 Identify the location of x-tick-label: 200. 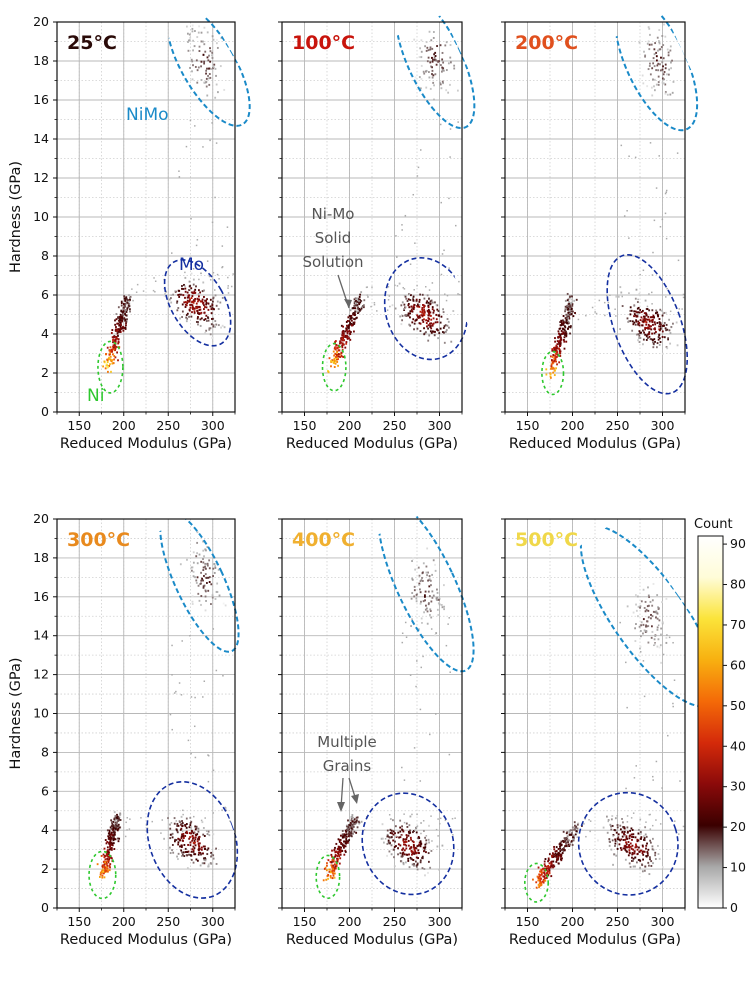
(350, 921).